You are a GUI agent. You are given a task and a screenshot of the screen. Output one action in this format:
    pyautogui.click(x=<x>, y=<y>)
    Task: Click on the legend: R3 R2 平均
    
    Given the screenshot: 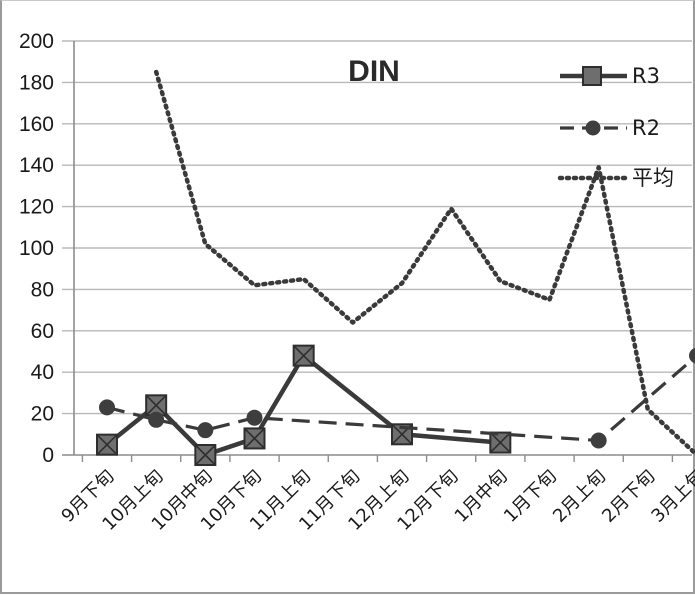 What is the action you would take?
    pyautogui.click(x=615, y=127)
    